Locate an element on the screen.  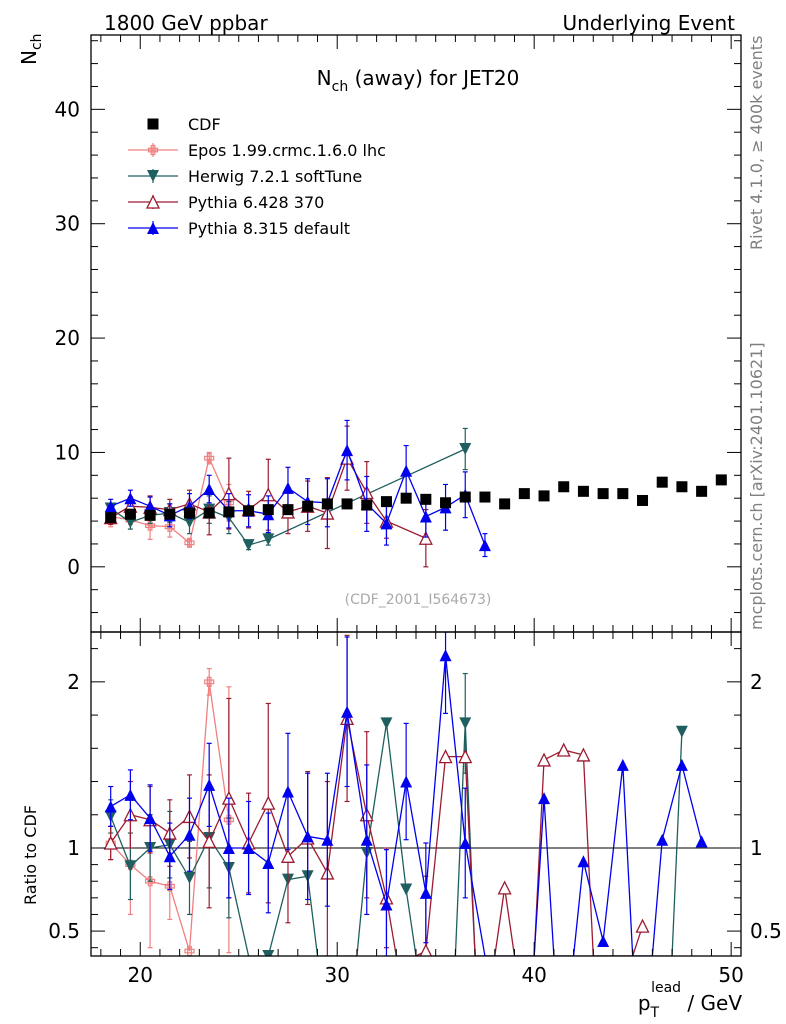
plot-title-sub: ch is located at coordinates (340, 87).